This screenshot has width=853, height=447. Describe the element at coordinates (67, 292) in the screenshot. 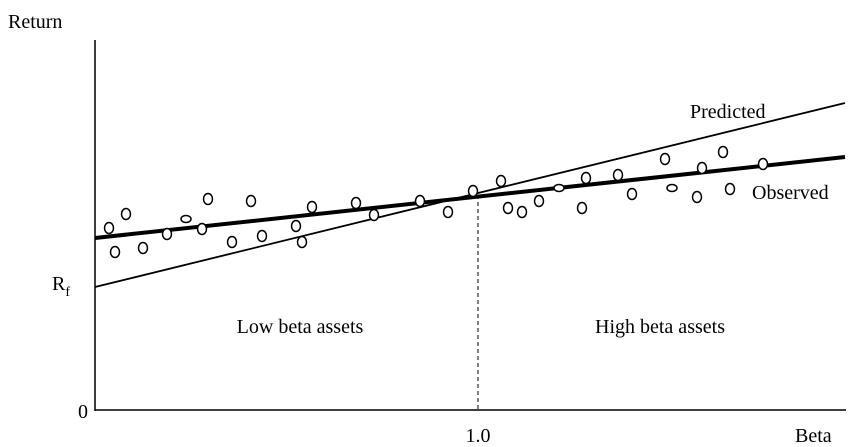

I see `rf-sub: f` at that location.